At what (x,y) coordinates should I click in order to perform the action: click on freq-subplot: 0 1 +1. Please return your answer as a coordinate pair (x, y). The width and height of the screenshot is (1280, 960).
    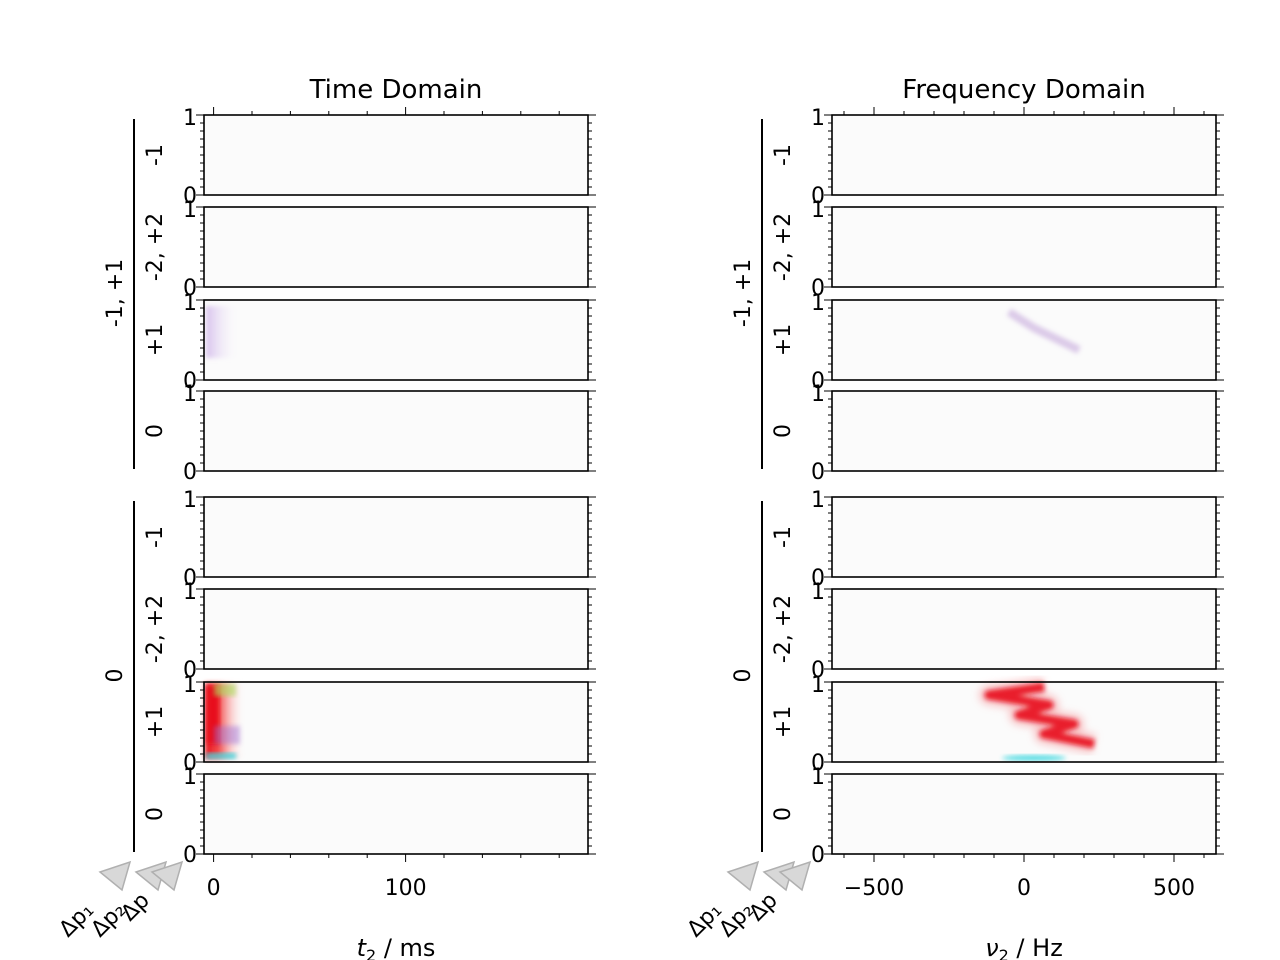
    Looking at the image, I should click on (997, 342).